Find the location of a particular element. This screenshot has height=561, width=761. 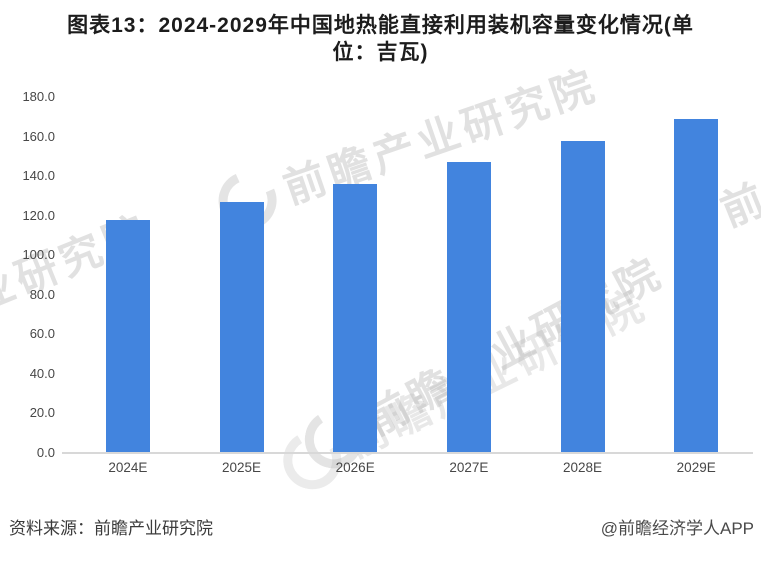

y-axis-tick-label: 140.0 is located at coordinates (38, 176).